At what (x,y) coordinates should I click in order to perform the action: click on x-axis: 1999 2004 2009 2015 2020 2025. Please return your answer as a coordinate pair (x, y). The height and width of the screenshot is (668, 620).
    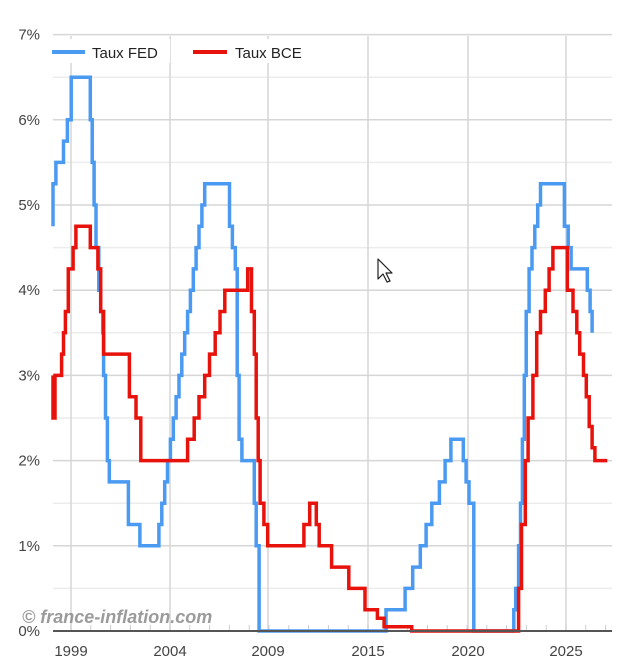
    Looking at the image, I should click on (330, 642).